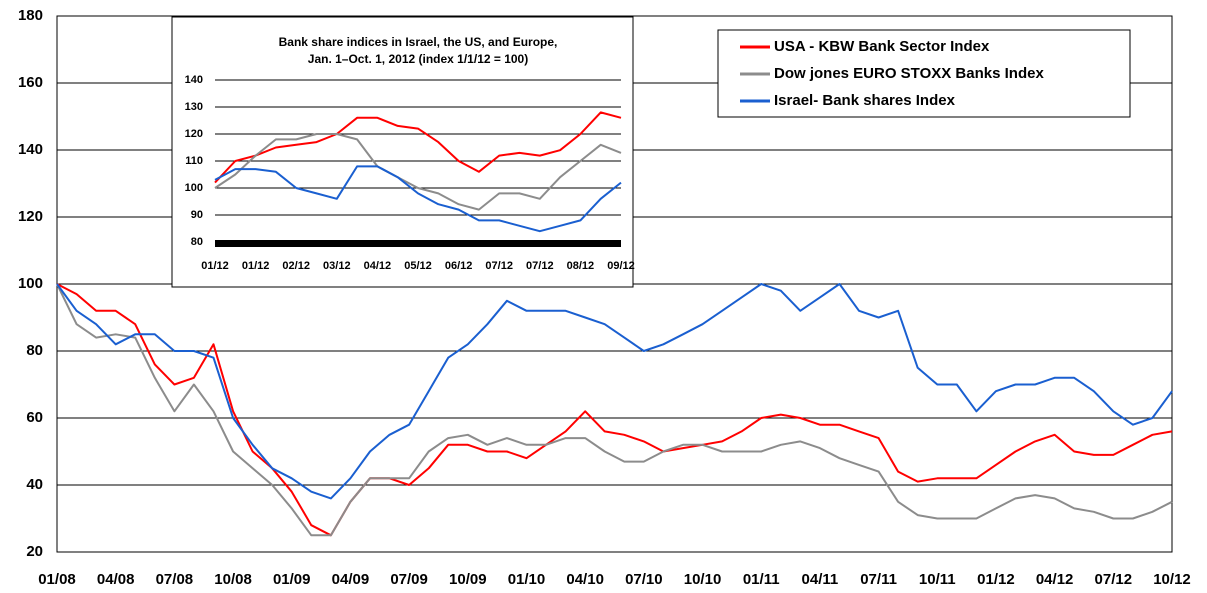 Image resolution: width=1207 pixels, height=593 pixels. Describe the element at coordinates (468, 579) in the screenshot. I see `x-tick-label: 10/09` at that location.